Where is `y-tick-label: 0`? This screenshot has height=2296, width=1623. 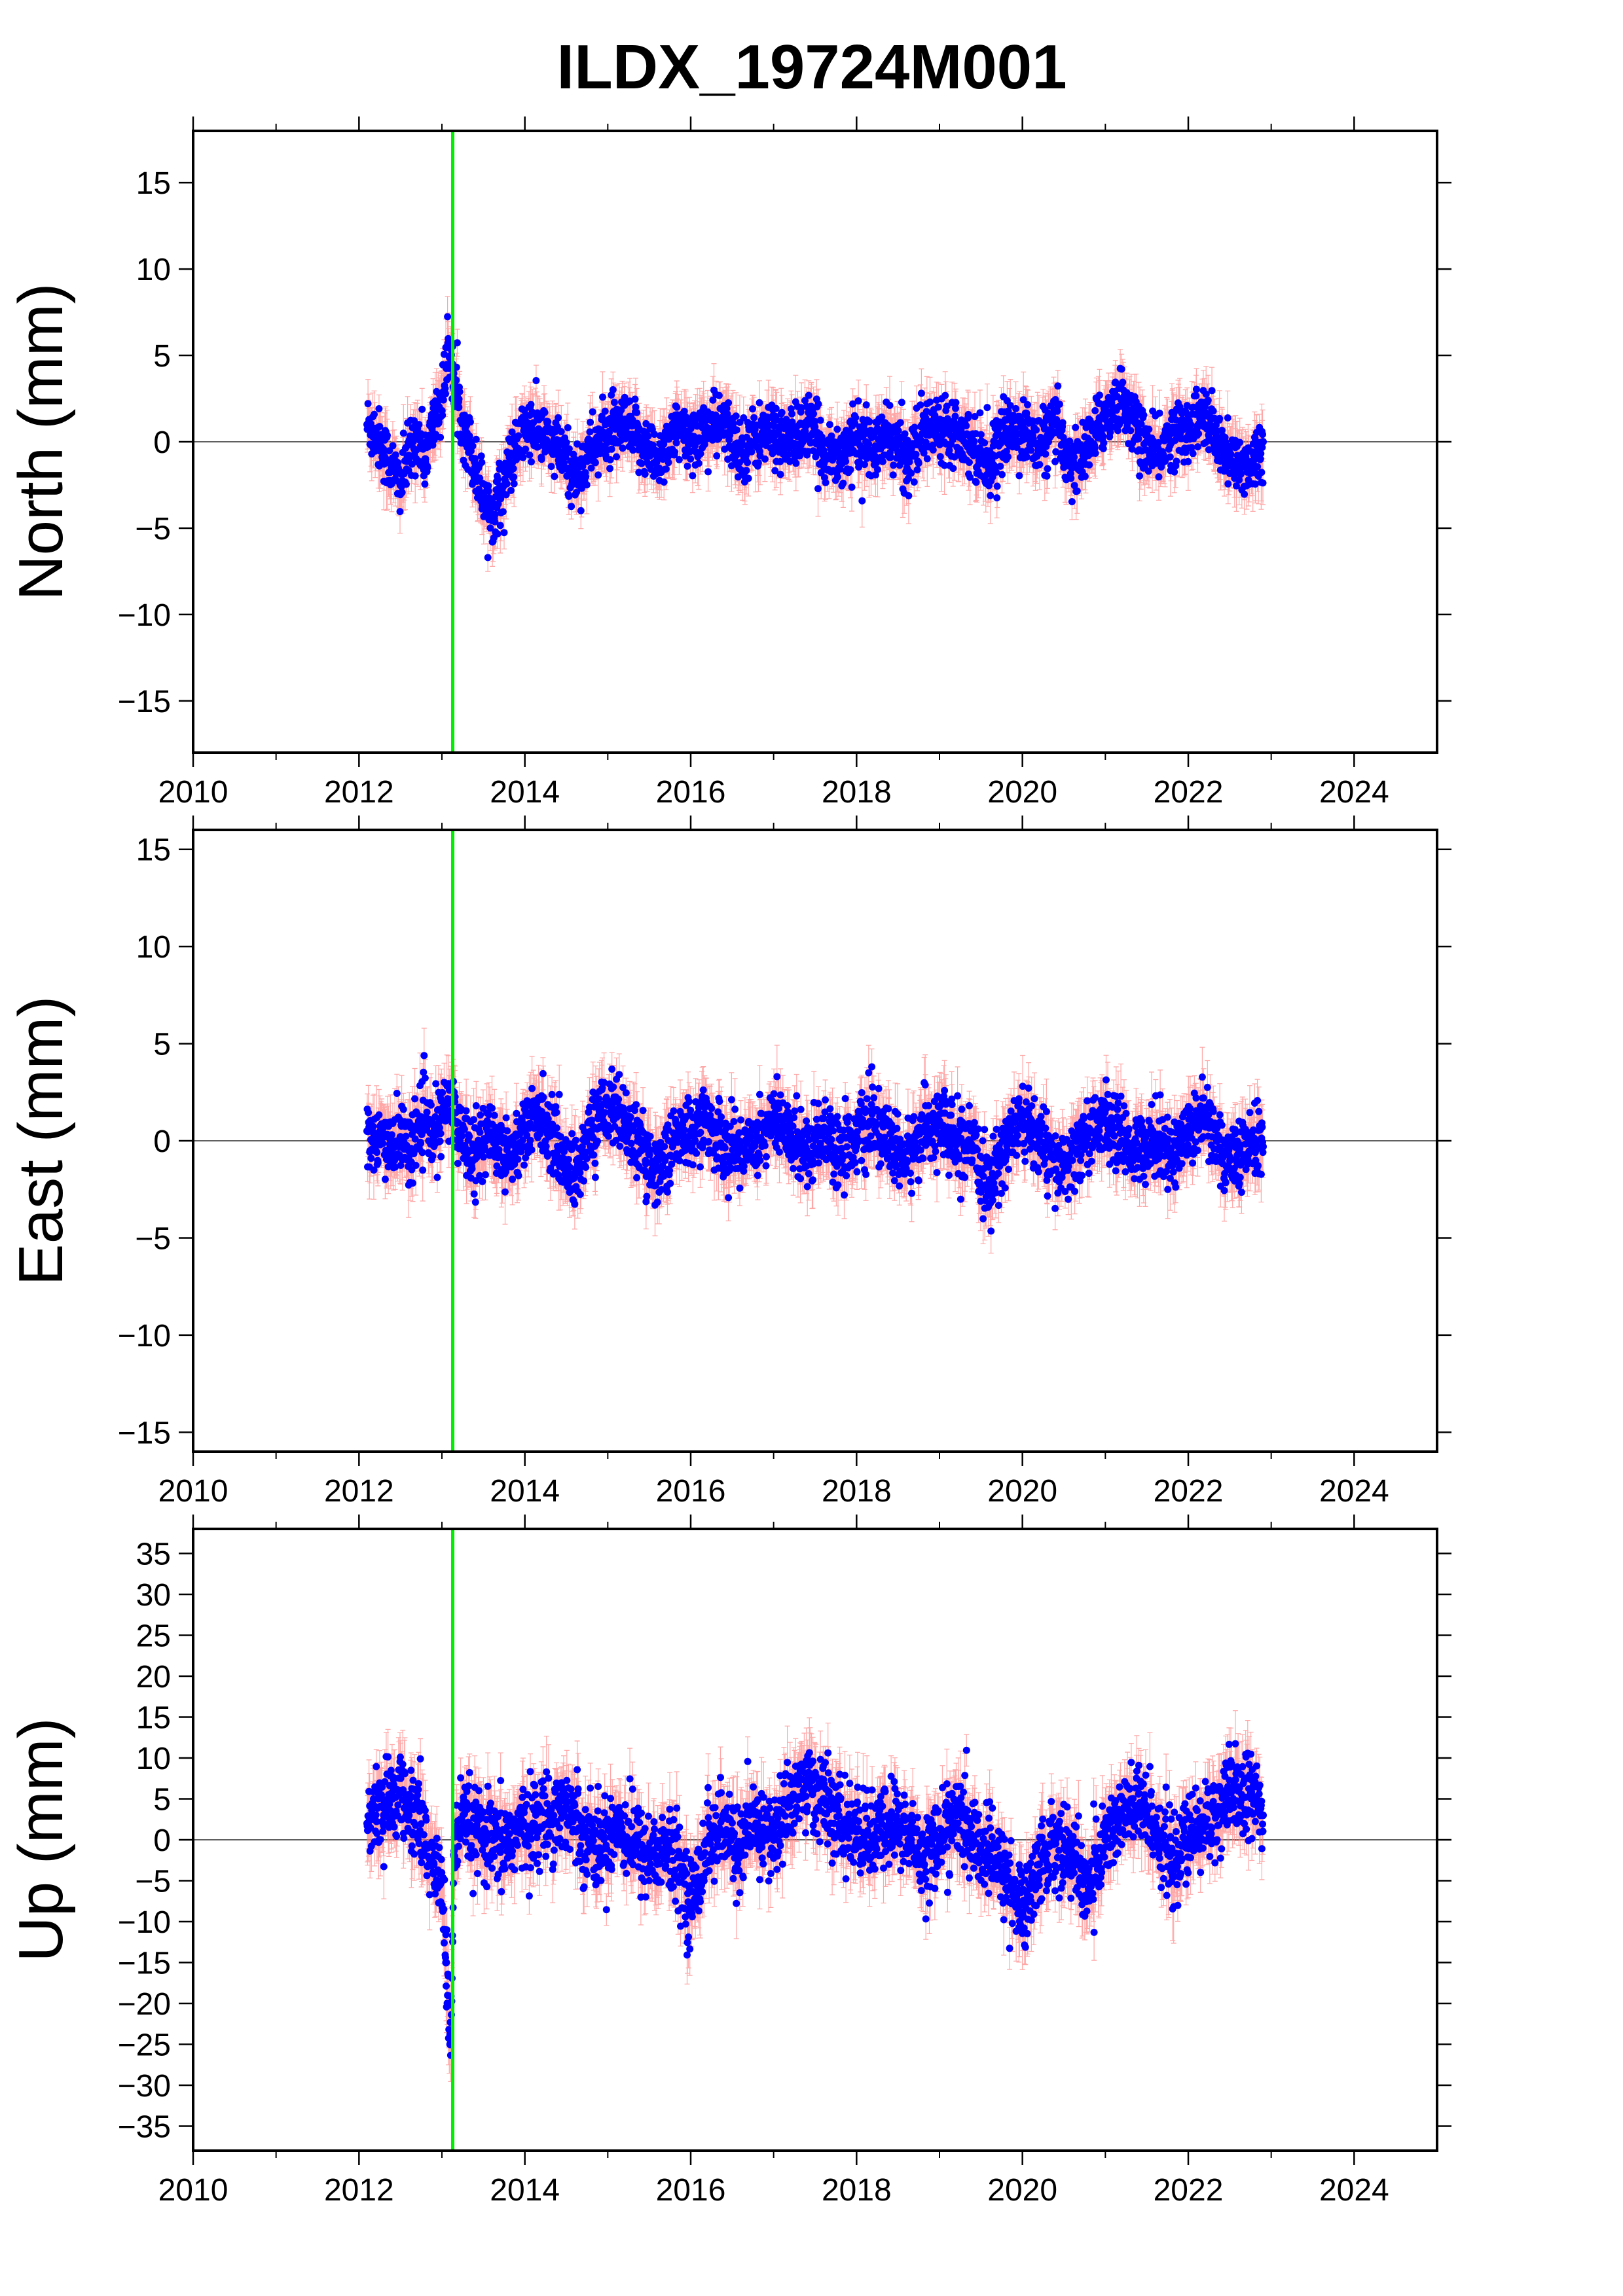
y-tick-label: 0 is located at coordinates (162, 442).